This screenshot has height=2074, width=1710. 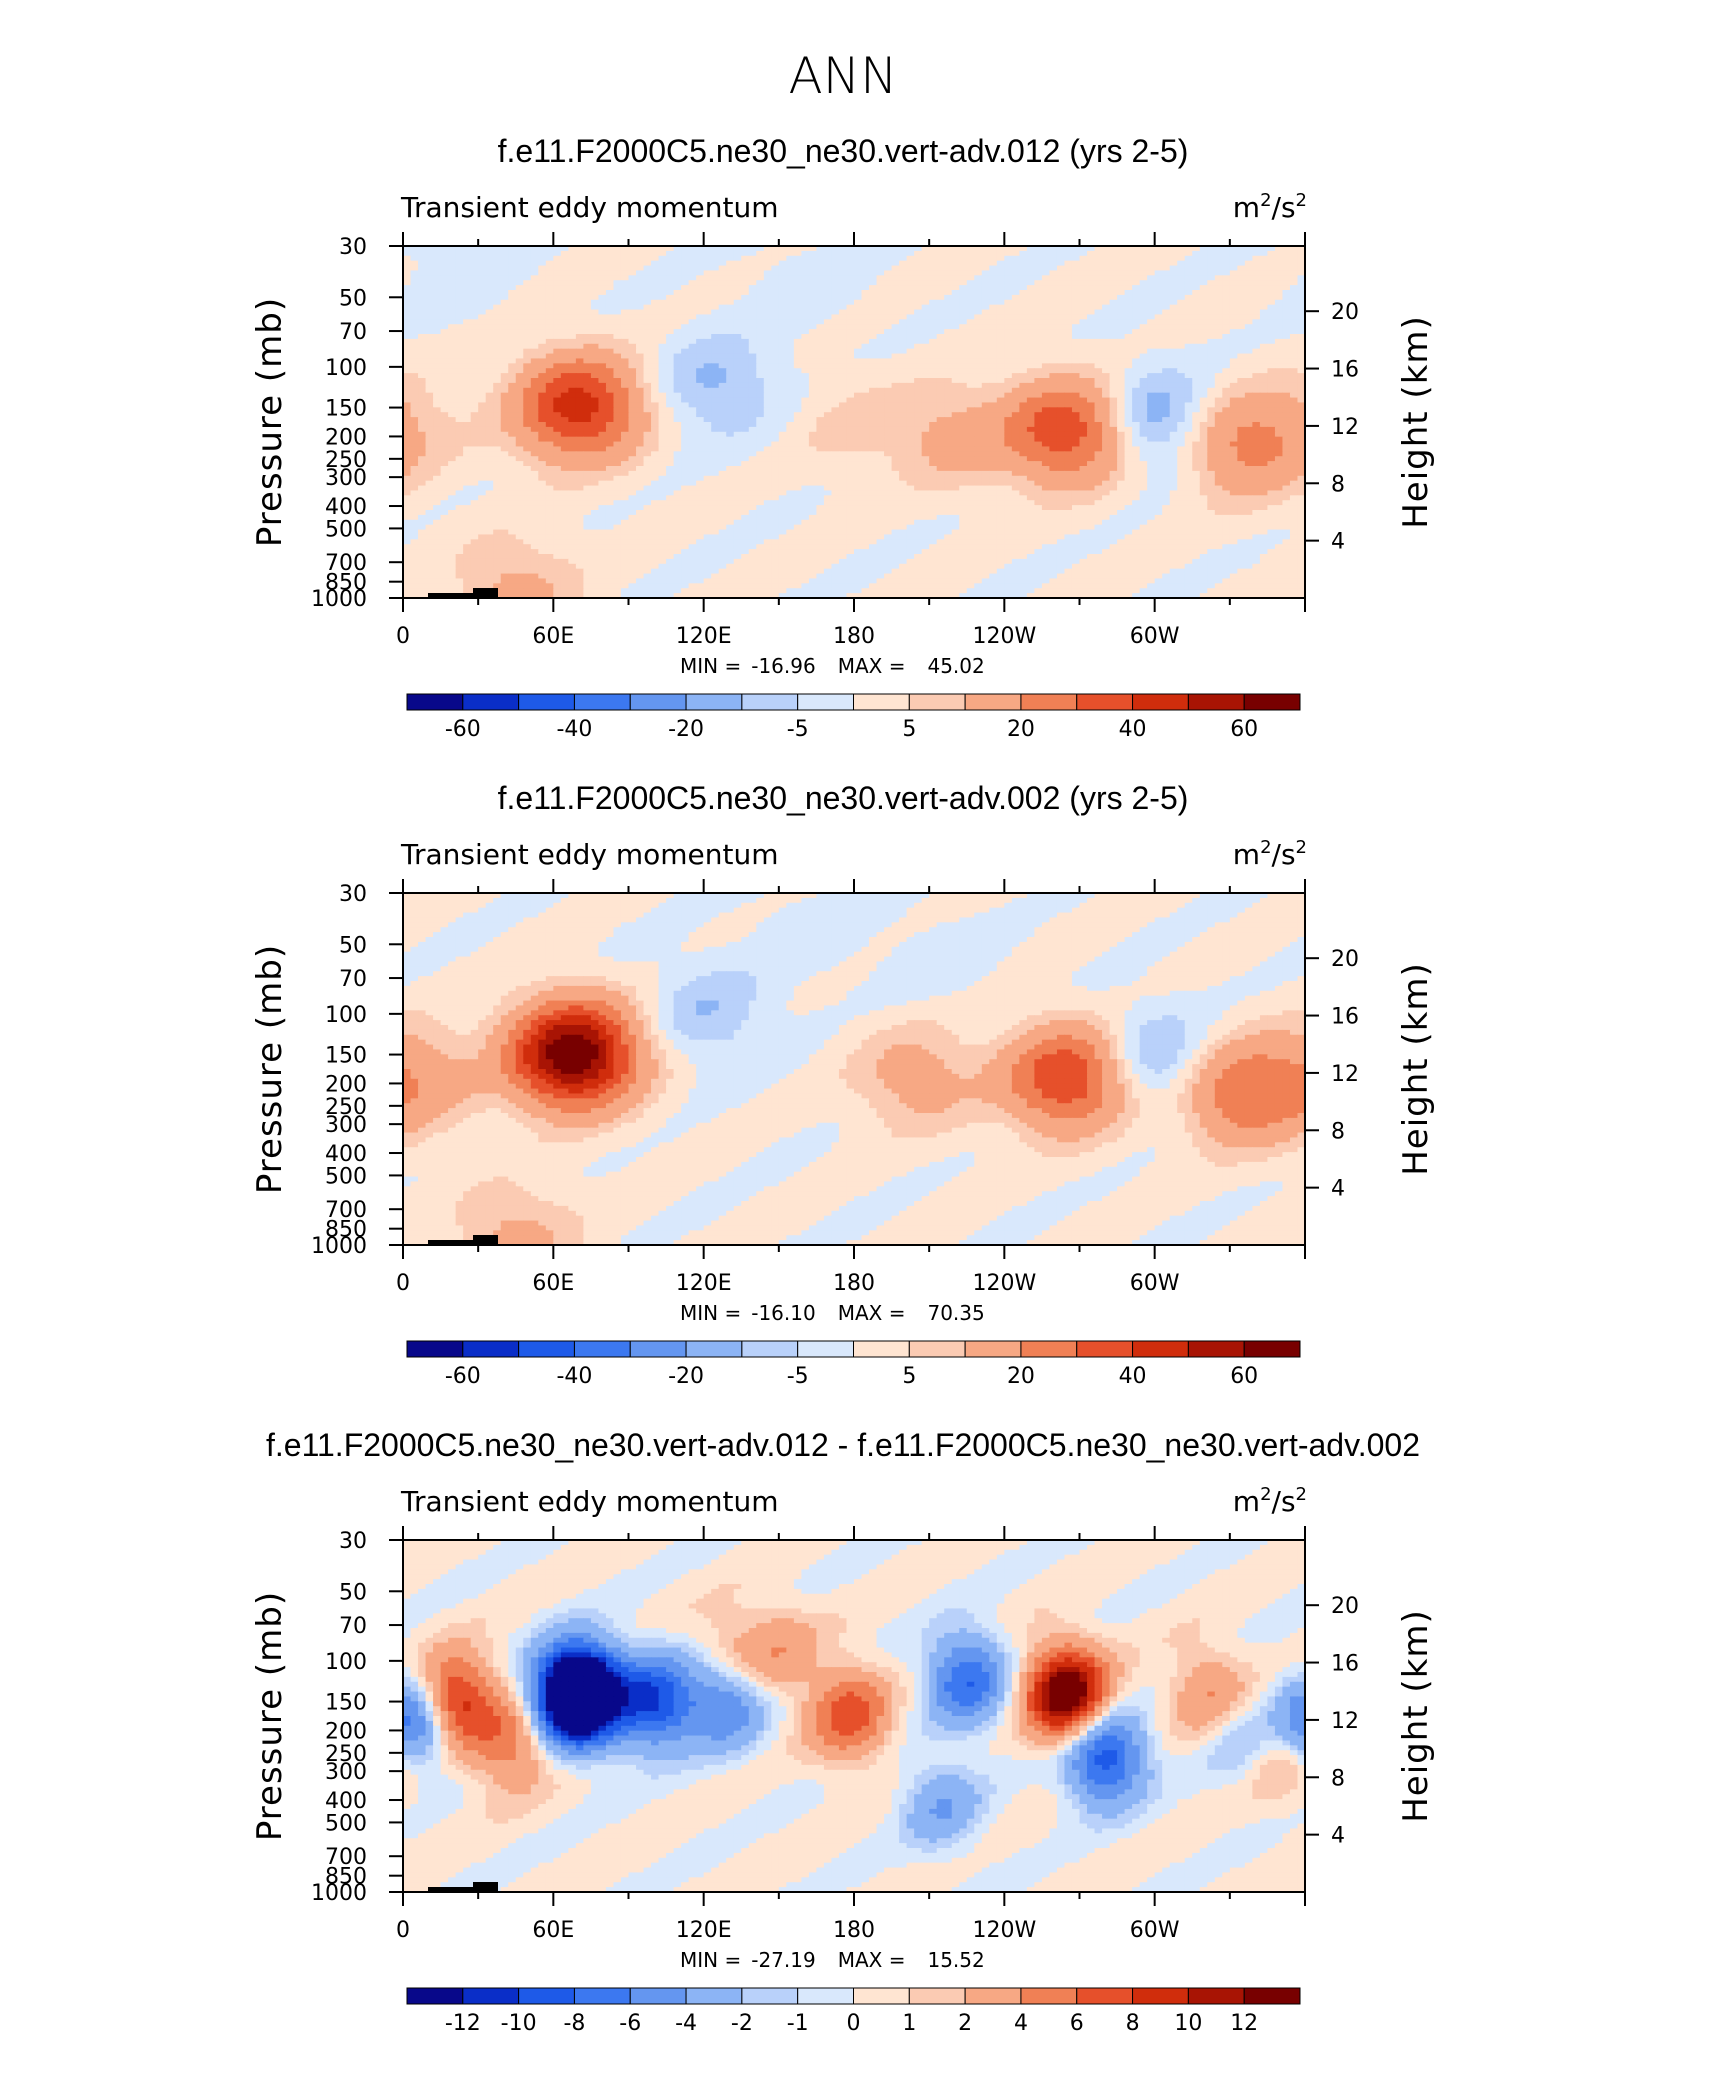 What do you see at coordinates (1244, 2023) in the screenshot?
I see `colorbar-label: 12` at bounding box center [1244, 2023].